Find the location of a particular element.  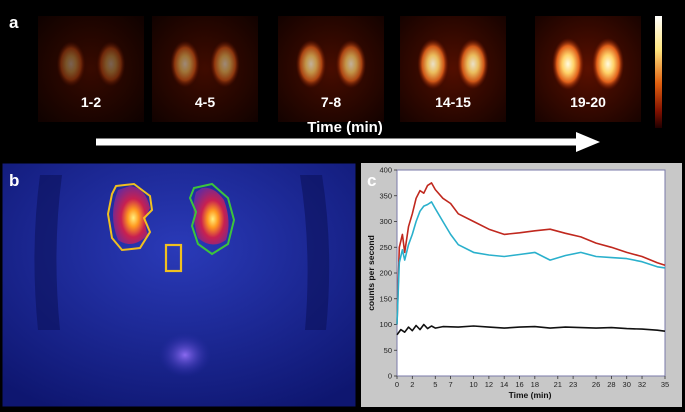

x-tick-label: 35 is located at coordinates (665, 384).